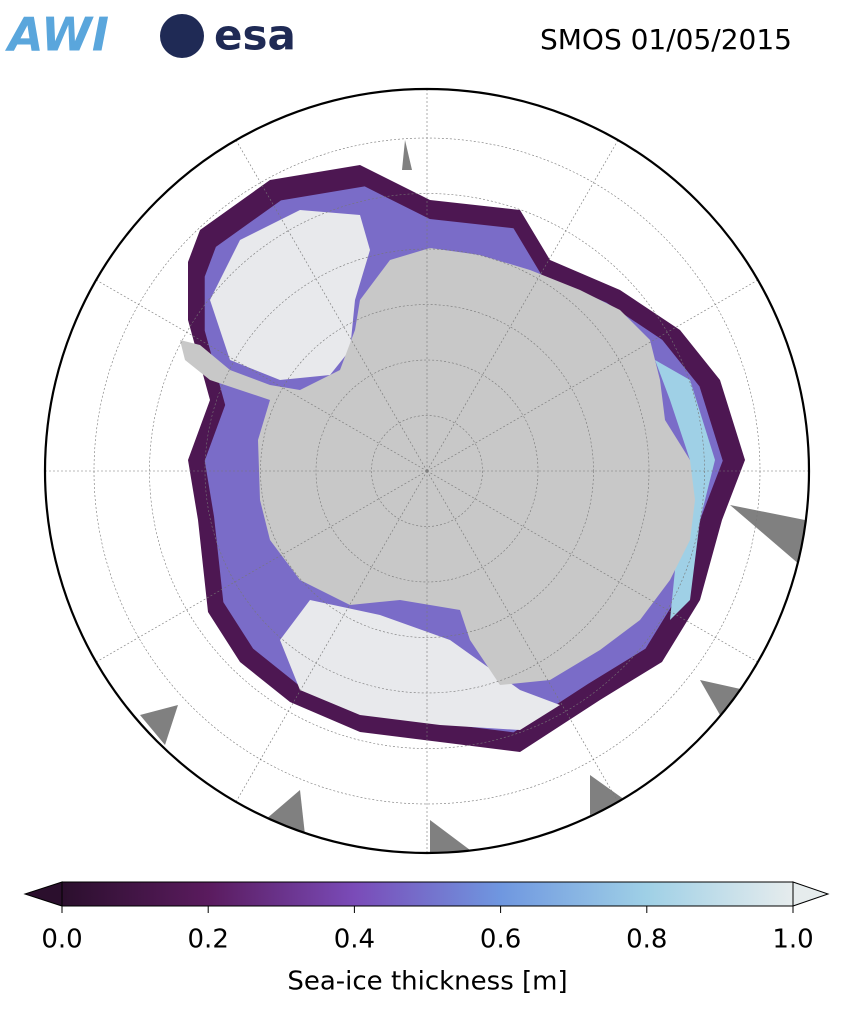 The width and height of the screenshot is (854, 1026). I want to click on colorbar-tick-label: 0.6, so click(500, 940).